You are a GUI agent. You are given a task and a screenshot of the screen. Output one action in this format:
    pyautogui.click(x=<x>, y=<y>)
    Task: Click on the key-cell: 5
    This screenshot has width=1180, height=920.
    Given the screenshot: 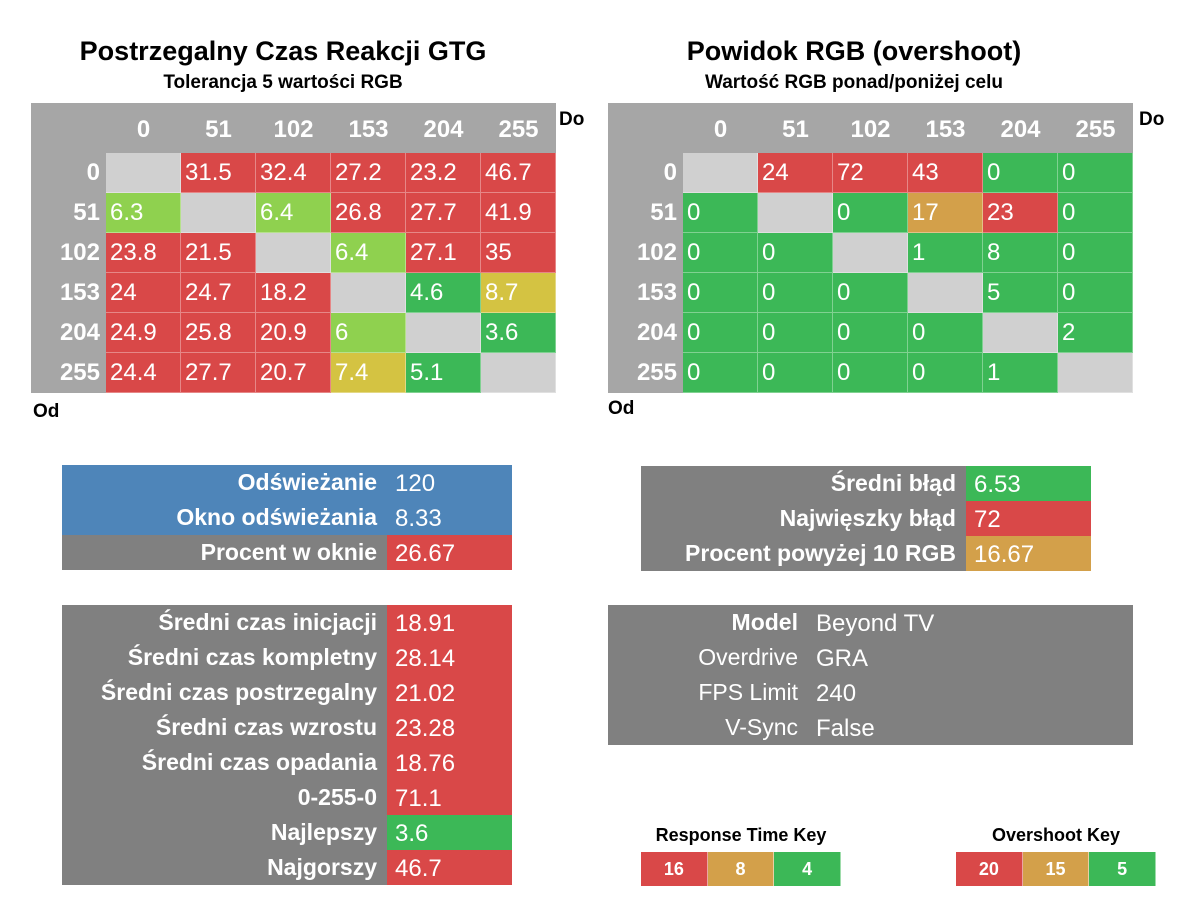 What is the action you would take?
    pyautogui.click(x=1122, y=869)
    